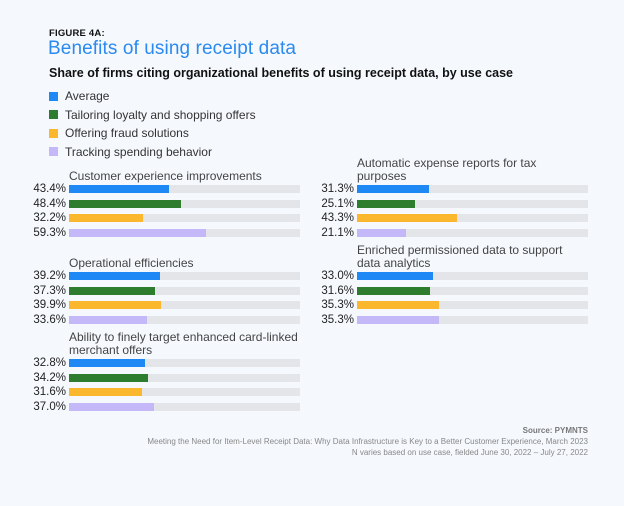  I want to click on bar-row: 25.1%, so click(438, 204).